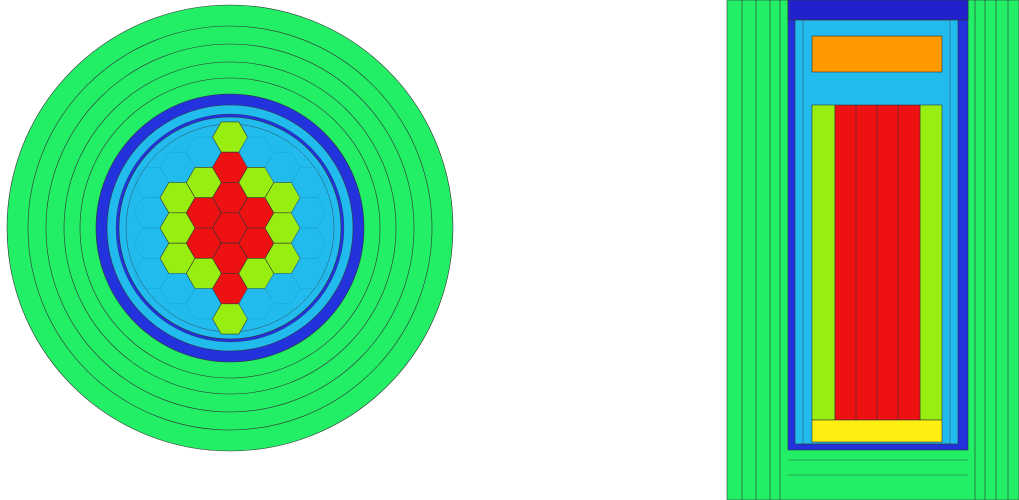  I want to click on outer-fuel-left, so click(823, 262).